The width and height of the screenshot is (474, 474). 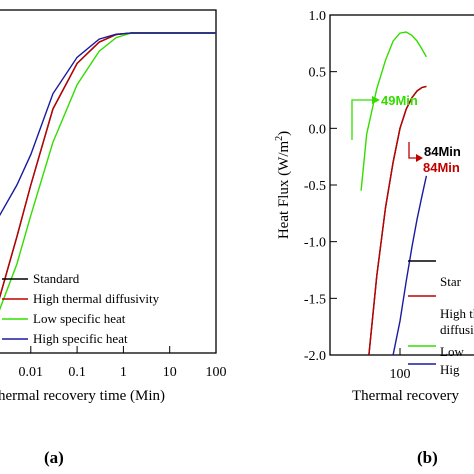 What do you see at coordinates (318, 73) in the screenshot?
I see `panel-b-y-tick-label: 0.5` at bounding box center [318, 73].